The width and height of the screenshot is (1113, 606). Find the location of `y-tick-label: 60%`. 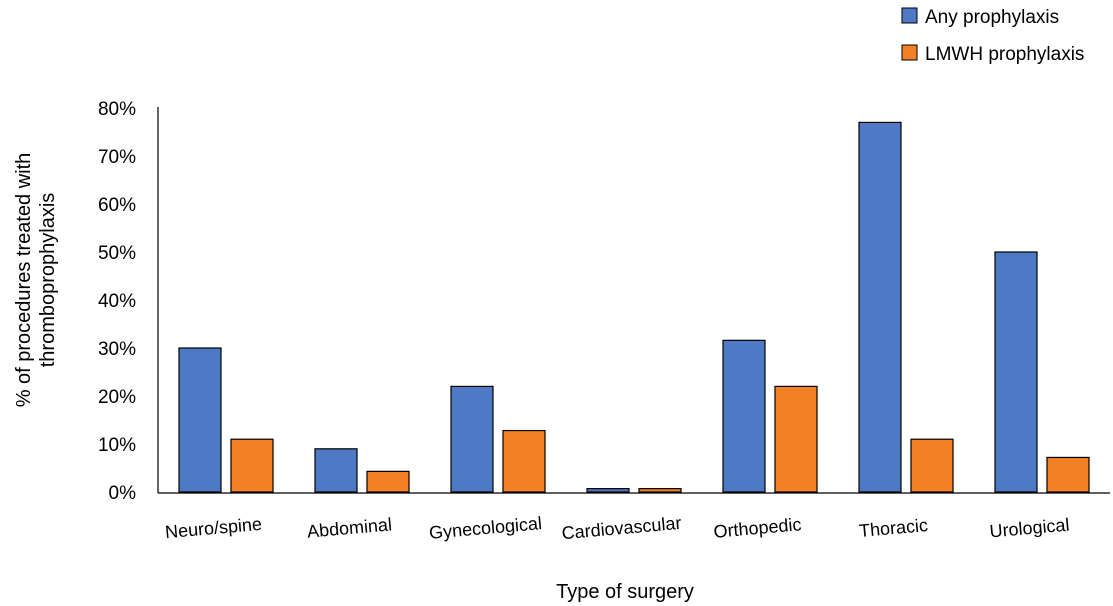

y-tick-label: 60% is located at coordinates (117, 205).